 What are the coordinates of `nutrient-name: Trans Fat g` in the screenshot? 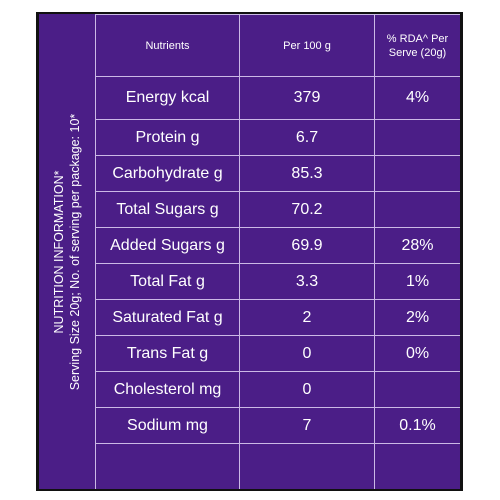 It's located at (167, 353).